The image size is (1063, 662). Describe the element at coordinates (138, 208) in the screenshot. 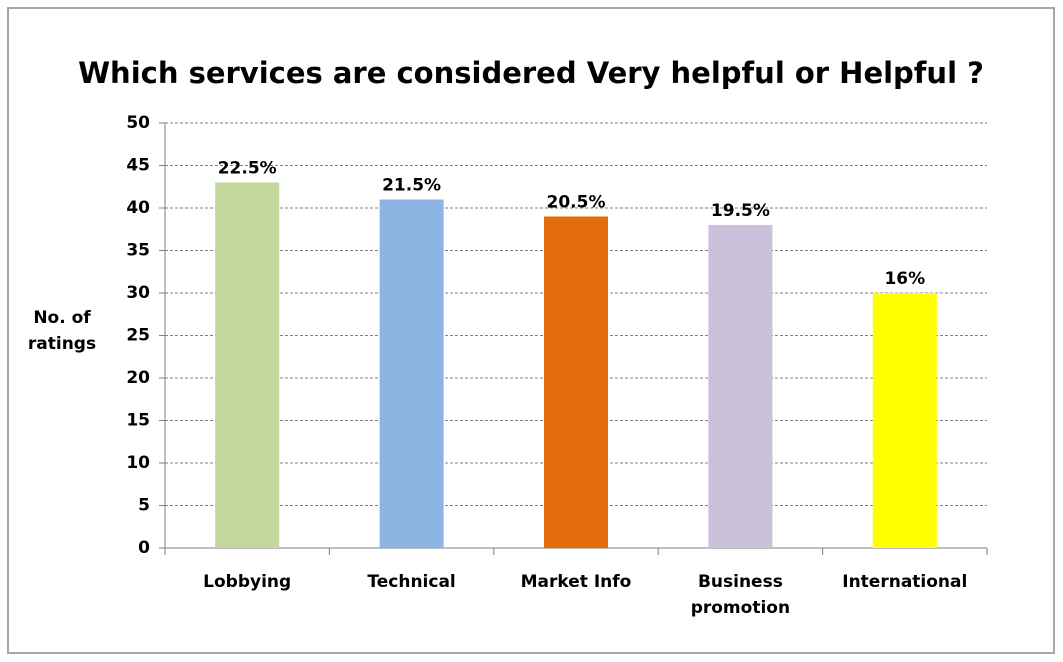

I see `y-tick-label: 40` at that location.